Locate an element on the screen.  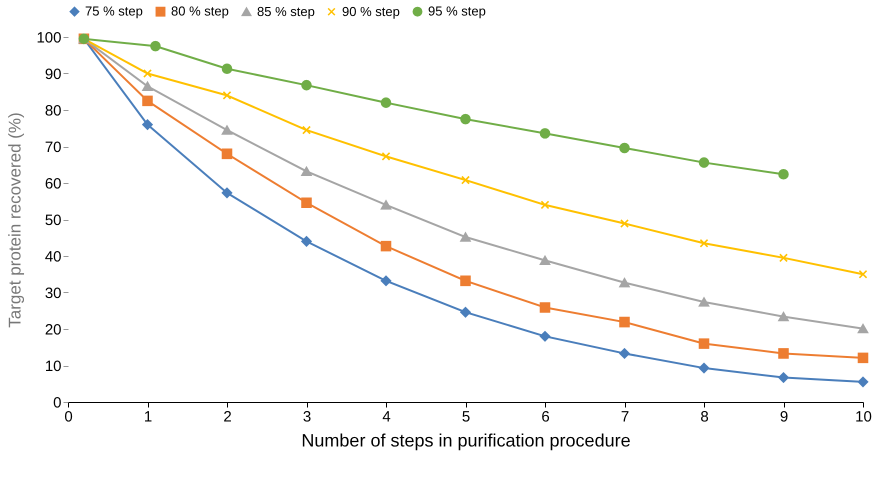
y-tick-label: 90 is located at coordinates (53, 74).